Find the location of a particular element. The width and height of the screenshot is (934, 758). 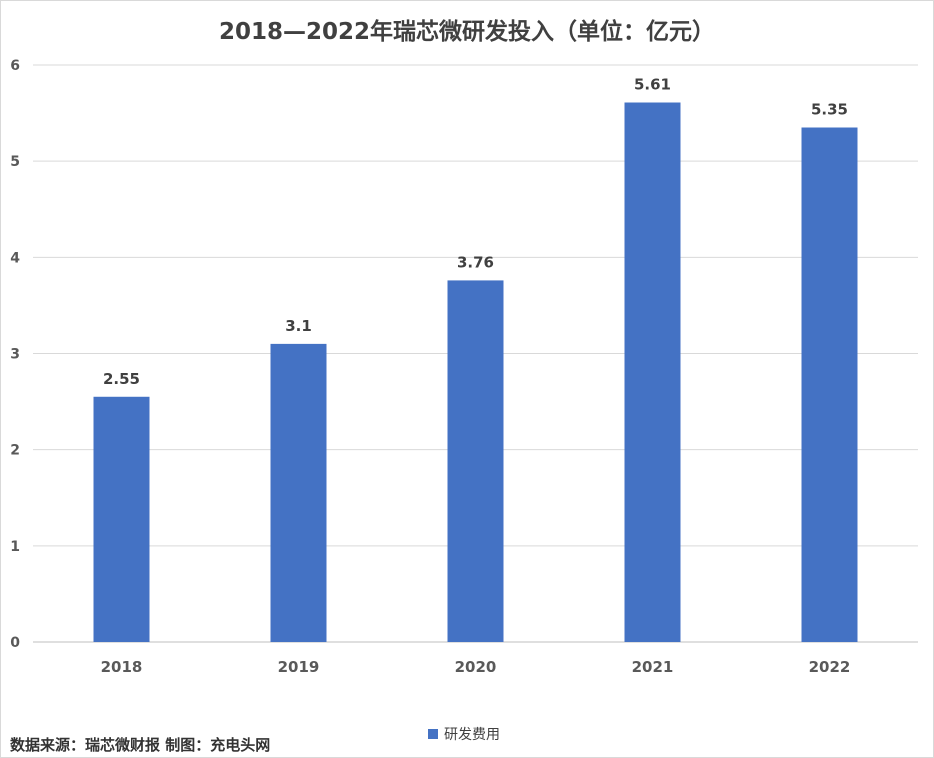

y-tick-label: 6 is located at coordinates (15, 66).